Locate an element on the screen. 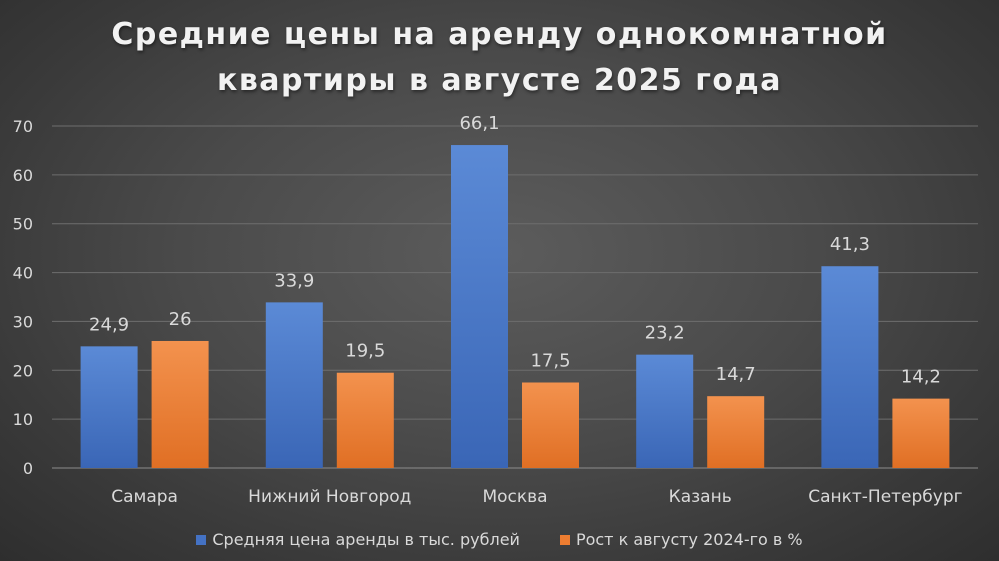 Image resolution: width=999 pixels, height=561 pixels. x-tick-label-1: Нижний Новгород is located at coordinates (329, 497).